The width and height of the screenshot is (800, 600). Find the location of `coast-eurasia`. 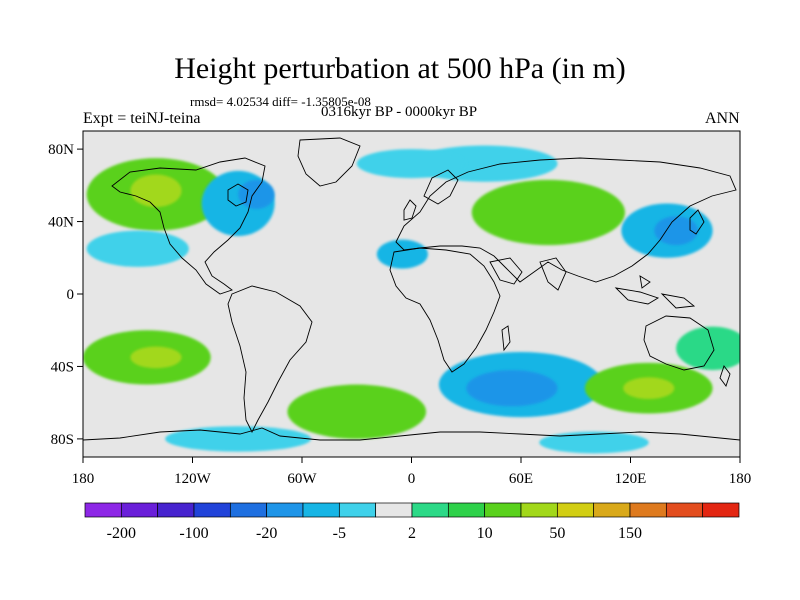

coast-eurasia is located at coordinates (566, 220).